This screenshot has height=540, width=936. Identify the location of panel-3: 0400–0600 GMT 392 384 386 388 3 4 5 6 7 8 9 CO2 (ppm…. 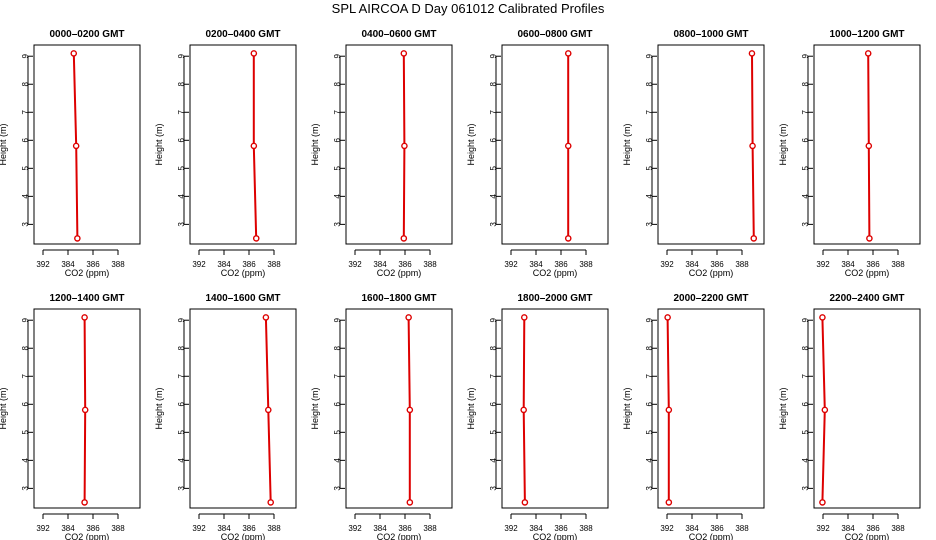
(381, 153).